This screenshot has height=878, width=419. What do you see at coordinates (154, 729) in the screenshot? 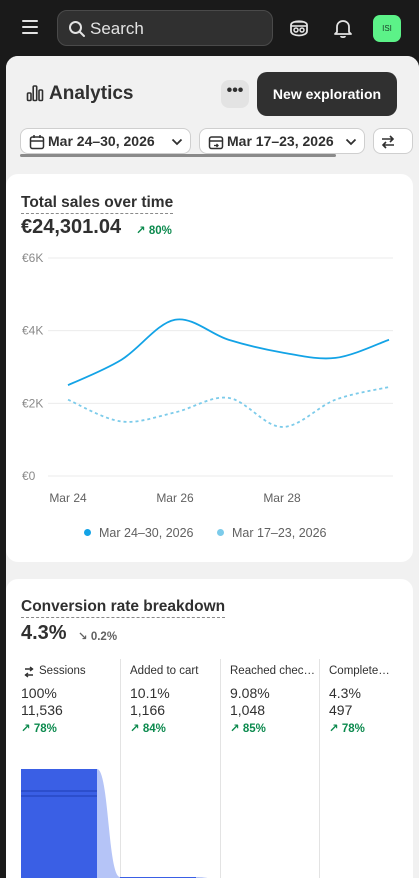
I see `funnel-step-delta-value: 84%` at bounding box center [154, 729].